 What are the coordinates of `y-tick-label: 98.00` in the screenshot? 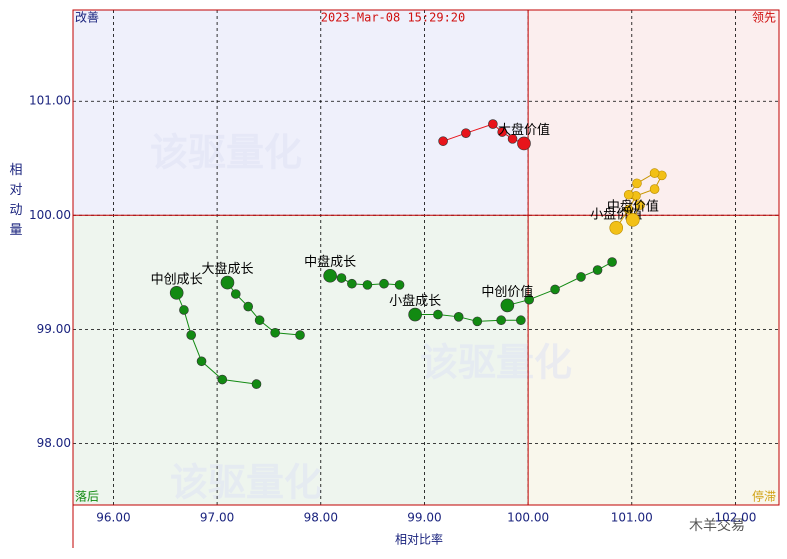 It's located at (54, 443).